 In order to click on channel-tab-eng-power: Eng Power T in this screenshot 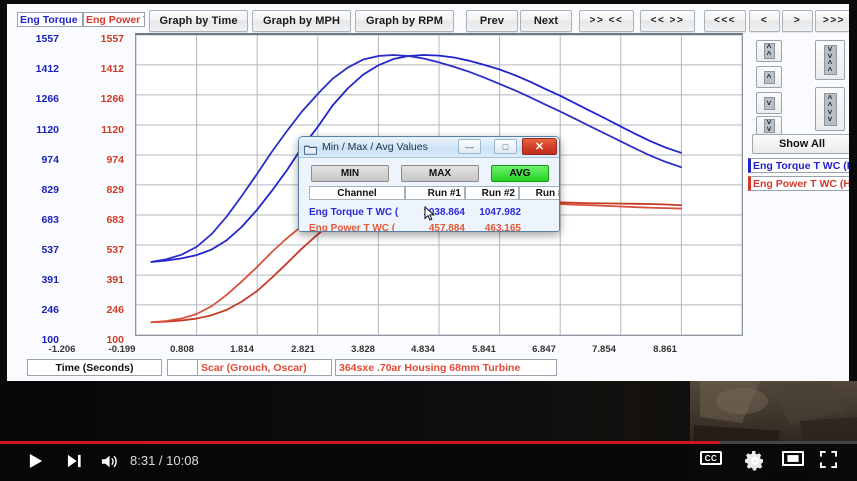, I will do `click(114, 19)`.